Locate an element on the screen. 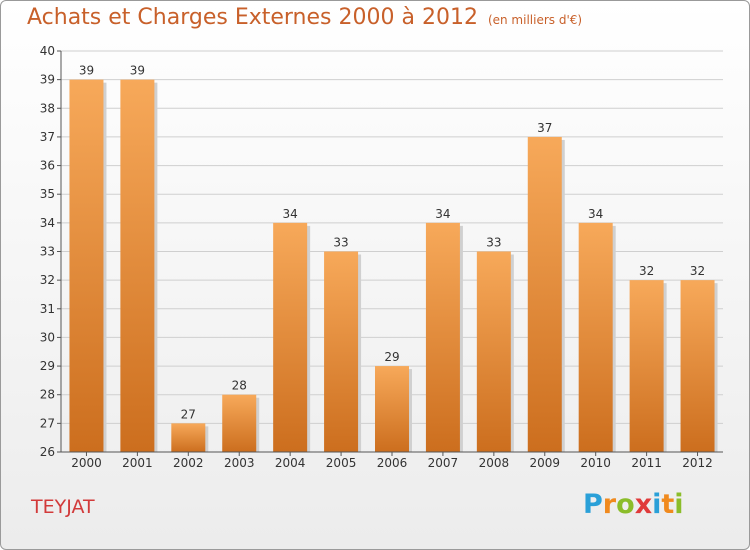 The image size is (750, 550). x-tick-label: 2004 is located at coordinates (290, 463).